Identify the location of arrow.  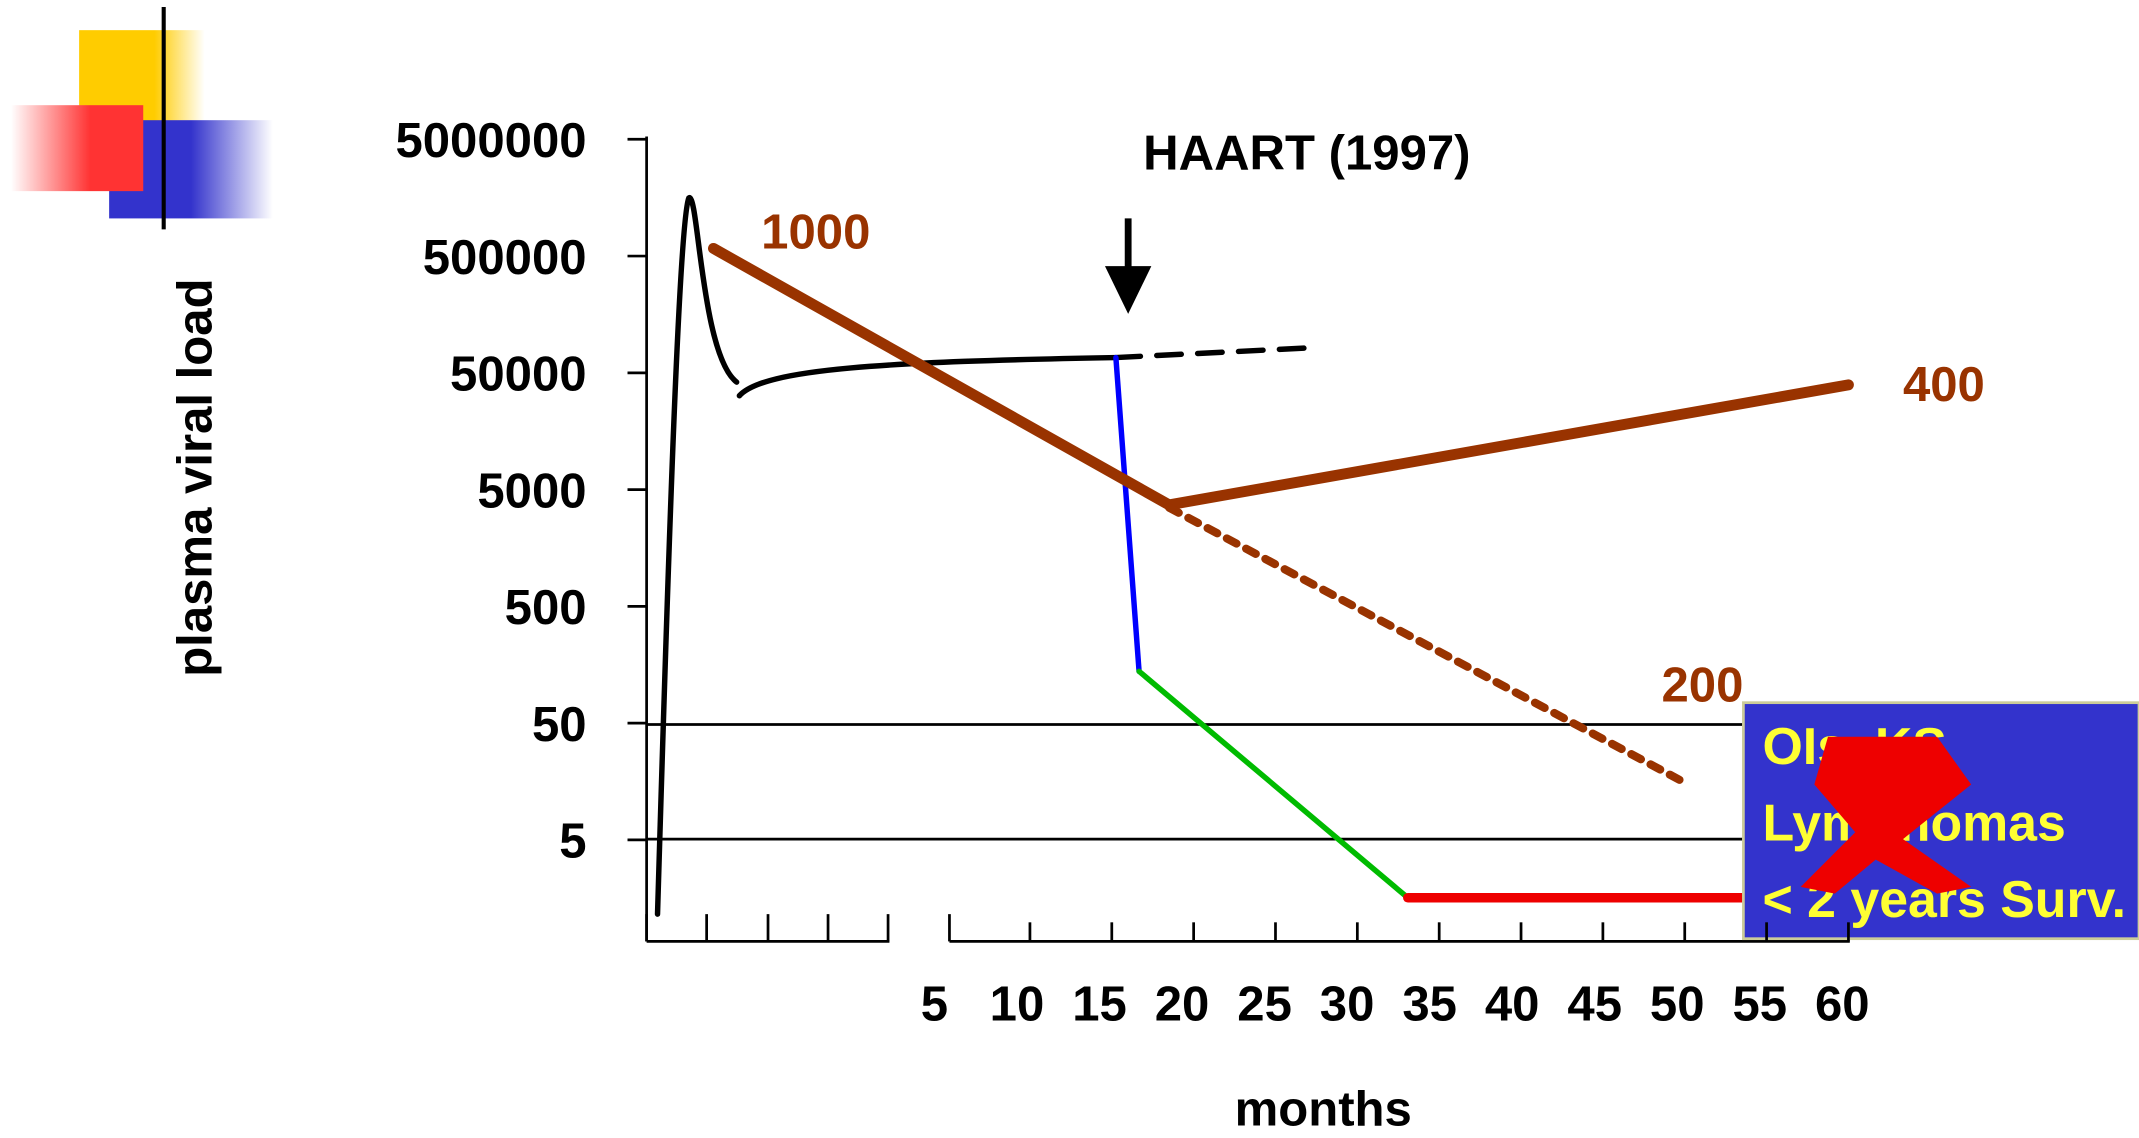
(1128, 266).